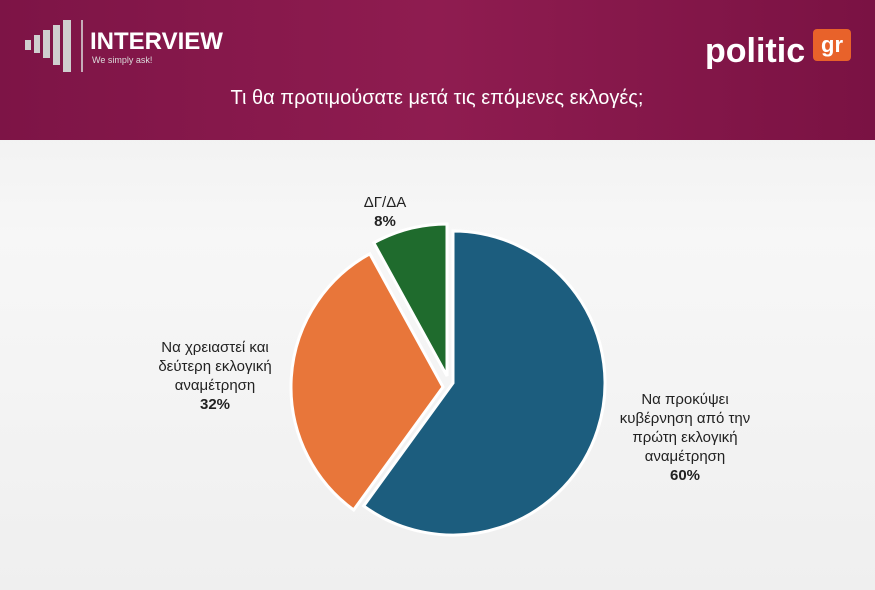  What do you see at coordinates (385, 202) in the screenshot?
I see `category-label: ΔΓ/ΔΑ` at bounding box center [385, 202].